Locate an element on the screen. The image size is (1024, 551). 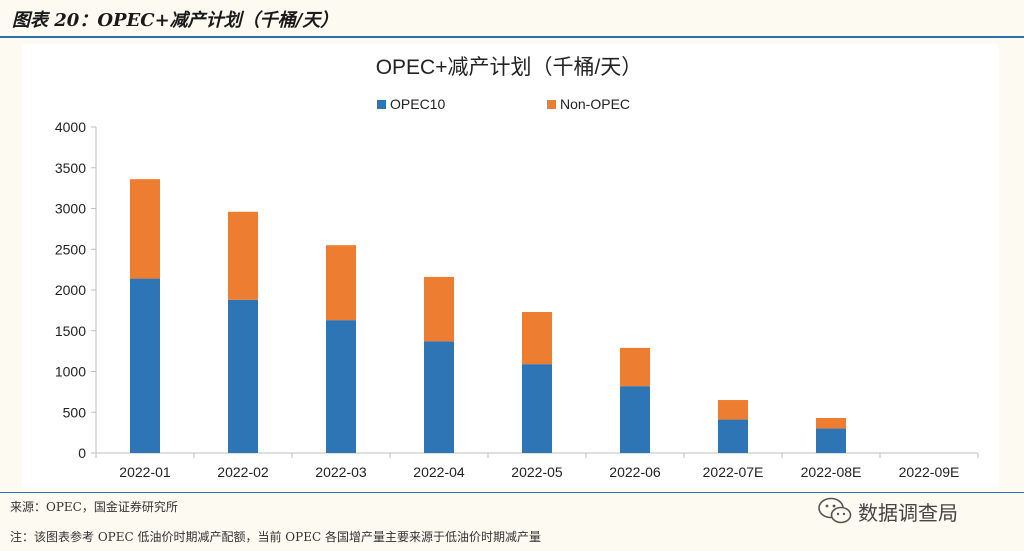
x-tick-label-9: 2022-09E is located at coordinates (929, 472).